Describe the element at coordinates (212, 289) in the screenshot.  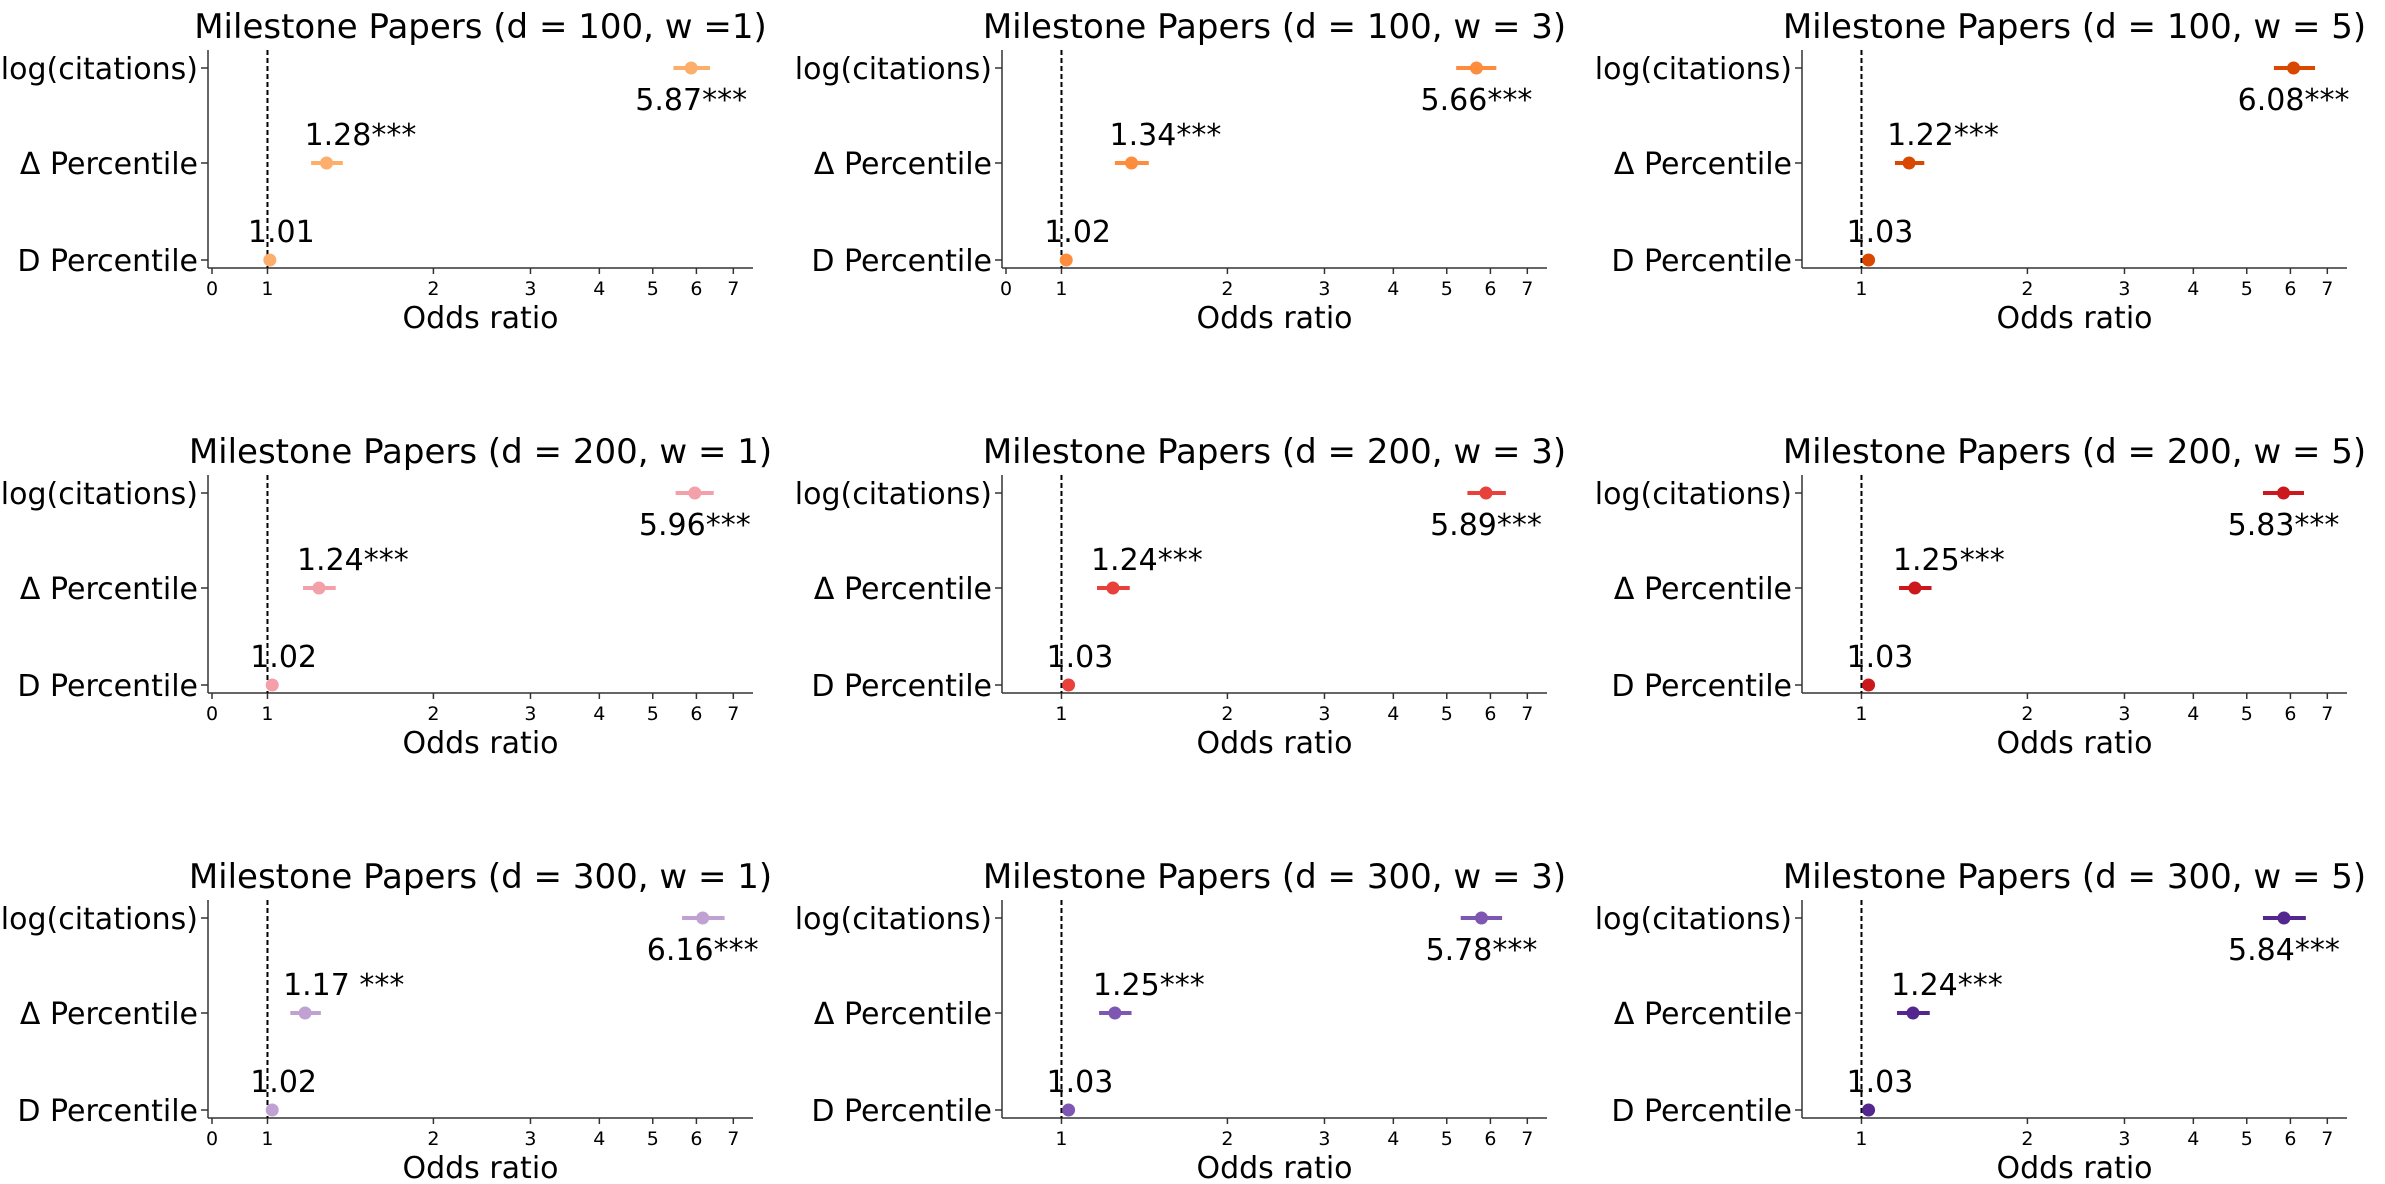
I see `x-tick-label: 0` at that location.